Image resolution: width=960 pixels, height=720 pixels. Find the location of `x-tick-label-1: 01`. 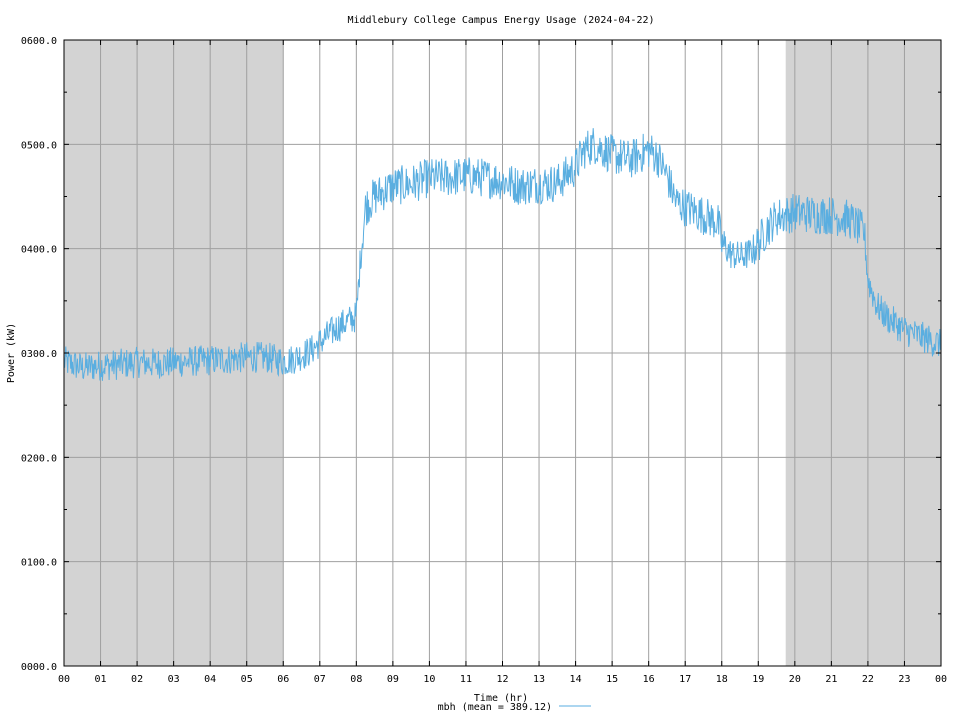

x-tick-label-1: 01 is located at coordinates (101, 679).